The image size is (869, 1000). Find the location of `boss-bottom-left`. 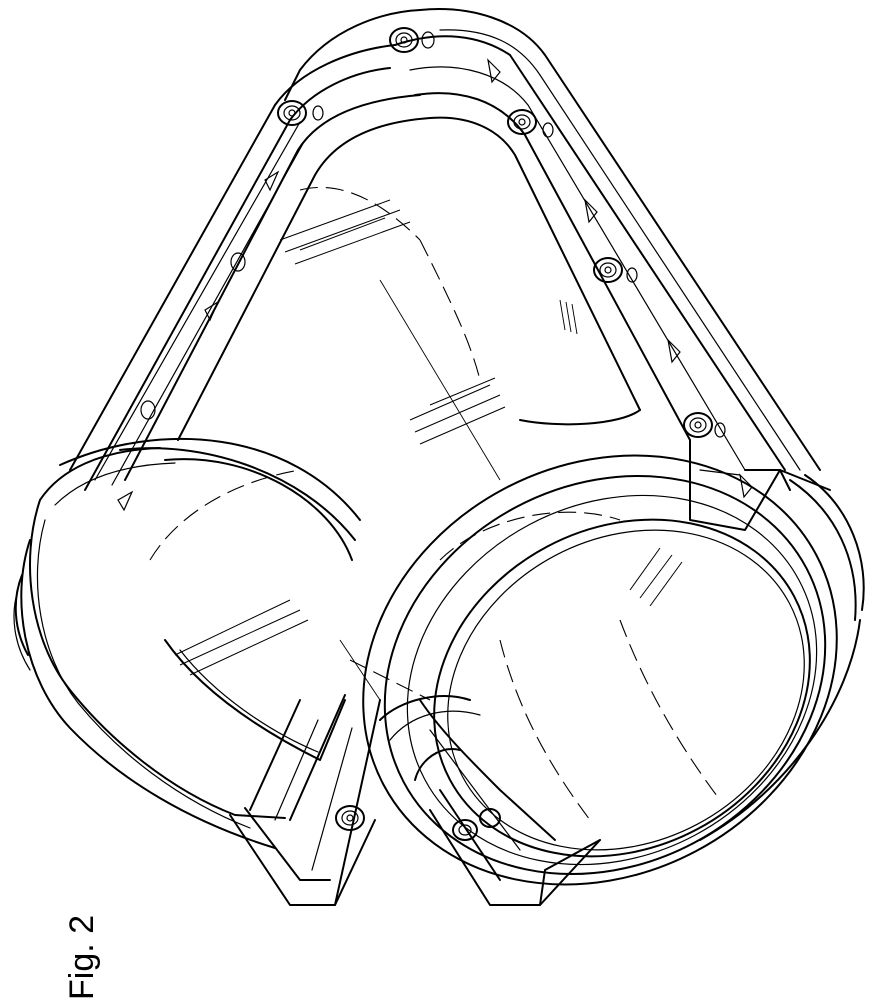

boss-bottom-left is located at coordinates (350, 818).